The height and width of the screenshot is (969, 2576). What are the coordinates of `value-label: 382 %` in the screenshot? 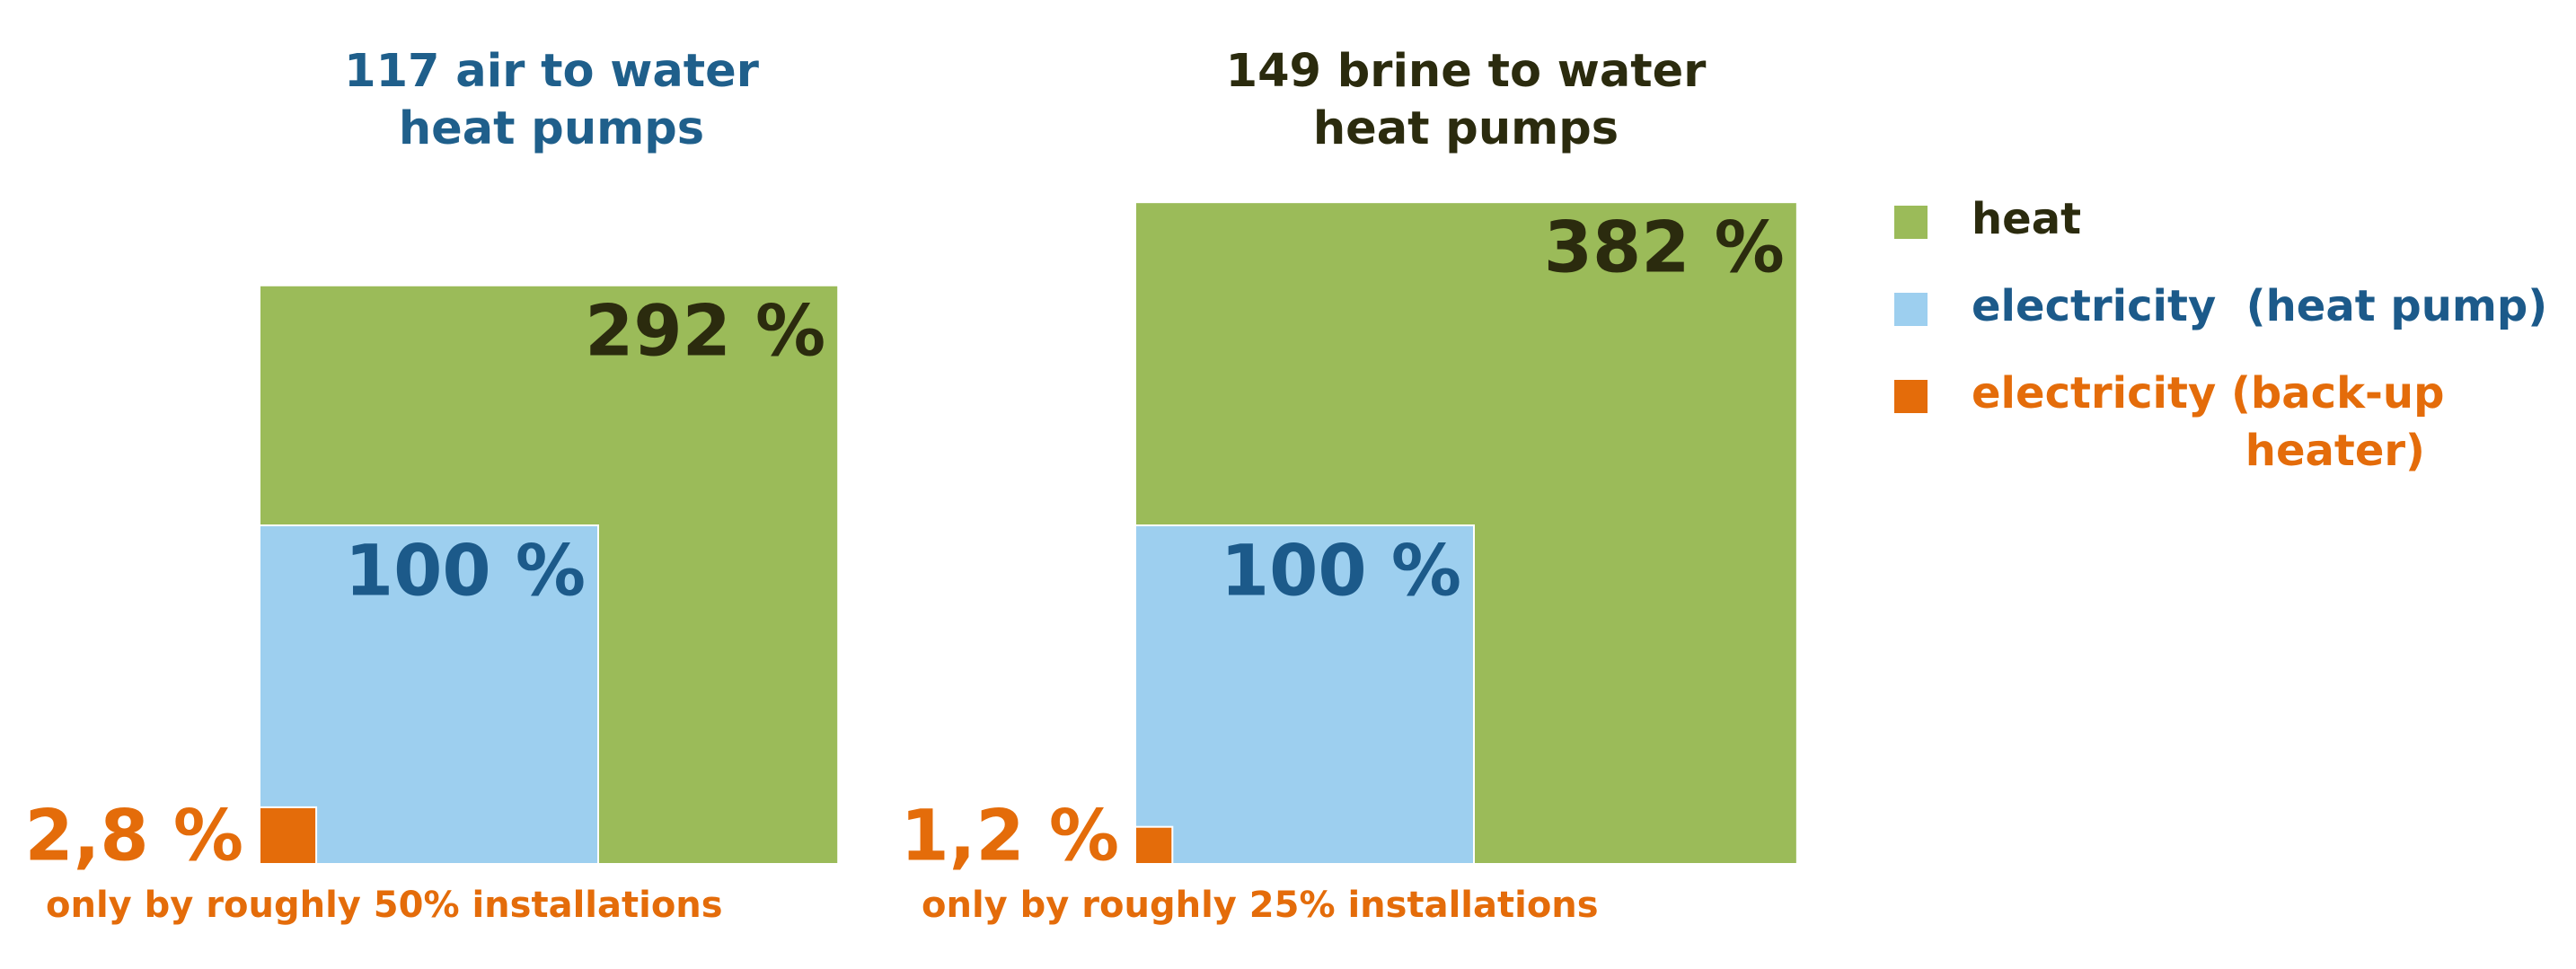 It's located at (1664, 248).